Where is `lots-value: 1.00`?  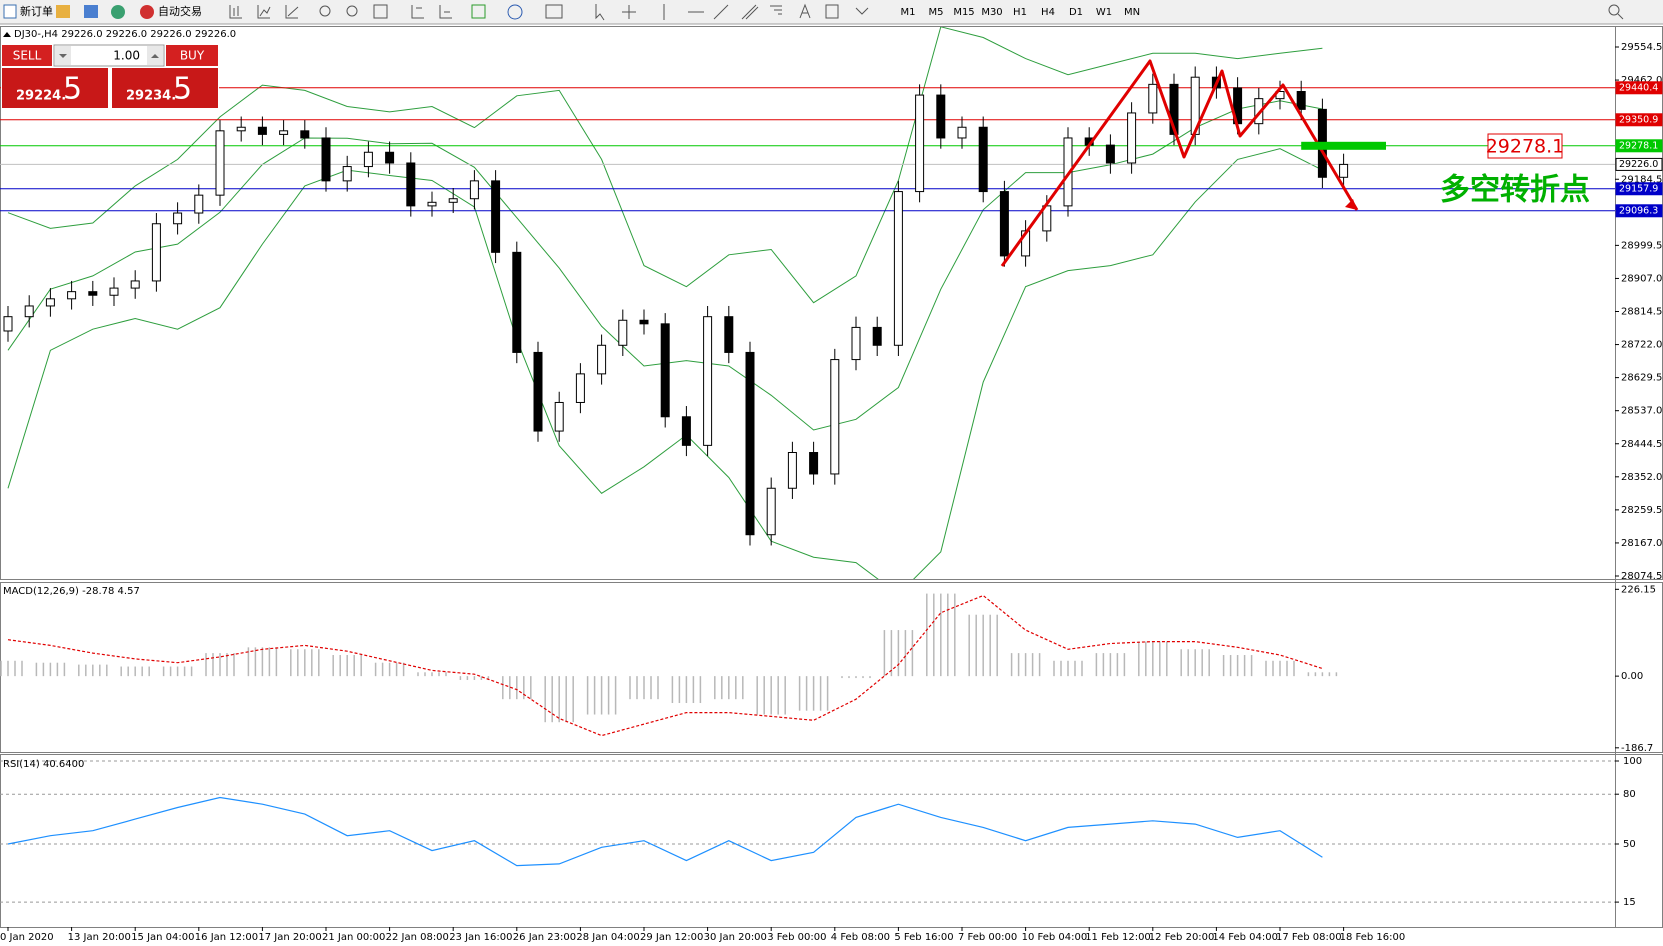
lots-value: 1.00 is located at coordinates (126, 56).